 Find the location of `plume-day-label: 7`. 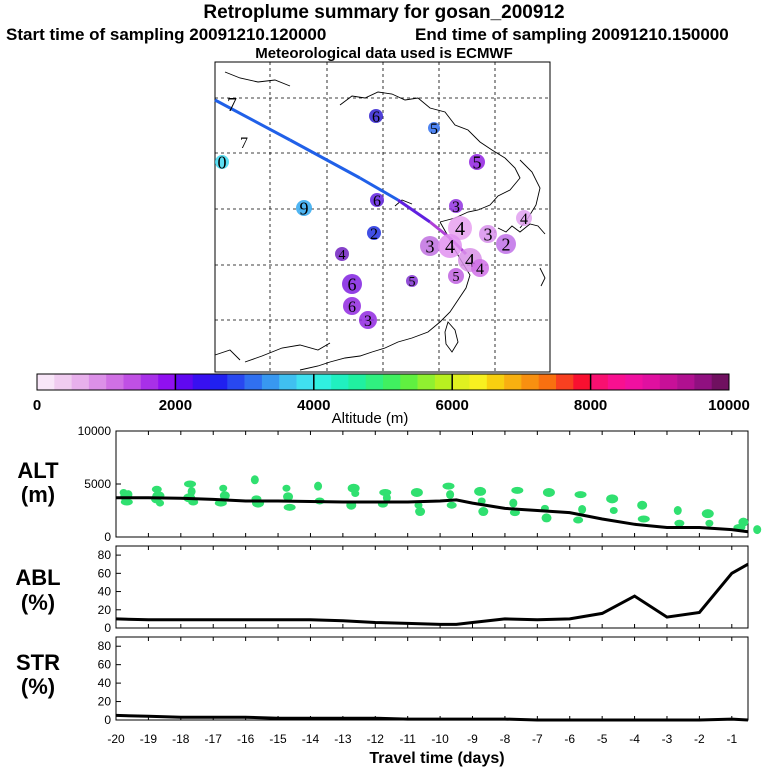

plume-day-label: 7 is located at coordinates (244, 143).